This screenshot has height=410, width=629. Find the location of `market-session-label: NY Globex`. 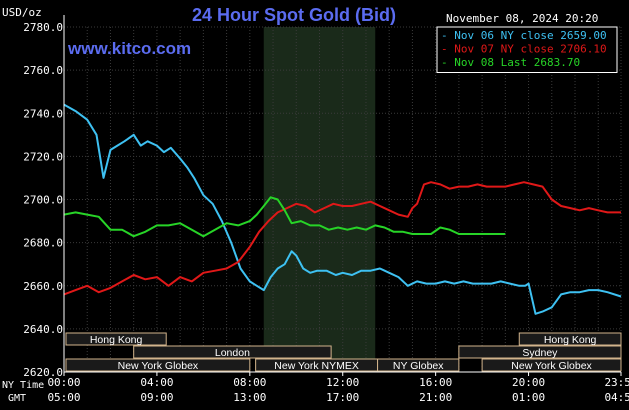

market-session-label: NY Globex is located at coordinates (418, 366).